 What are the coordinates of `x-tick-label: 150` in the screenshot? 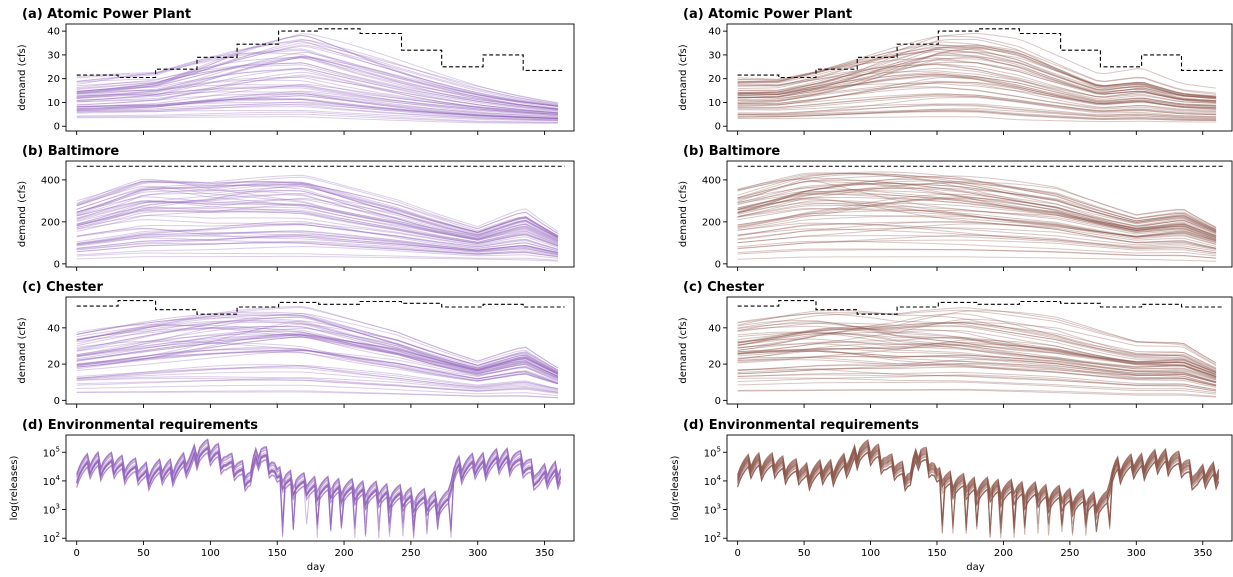 It's located at (277, 553).